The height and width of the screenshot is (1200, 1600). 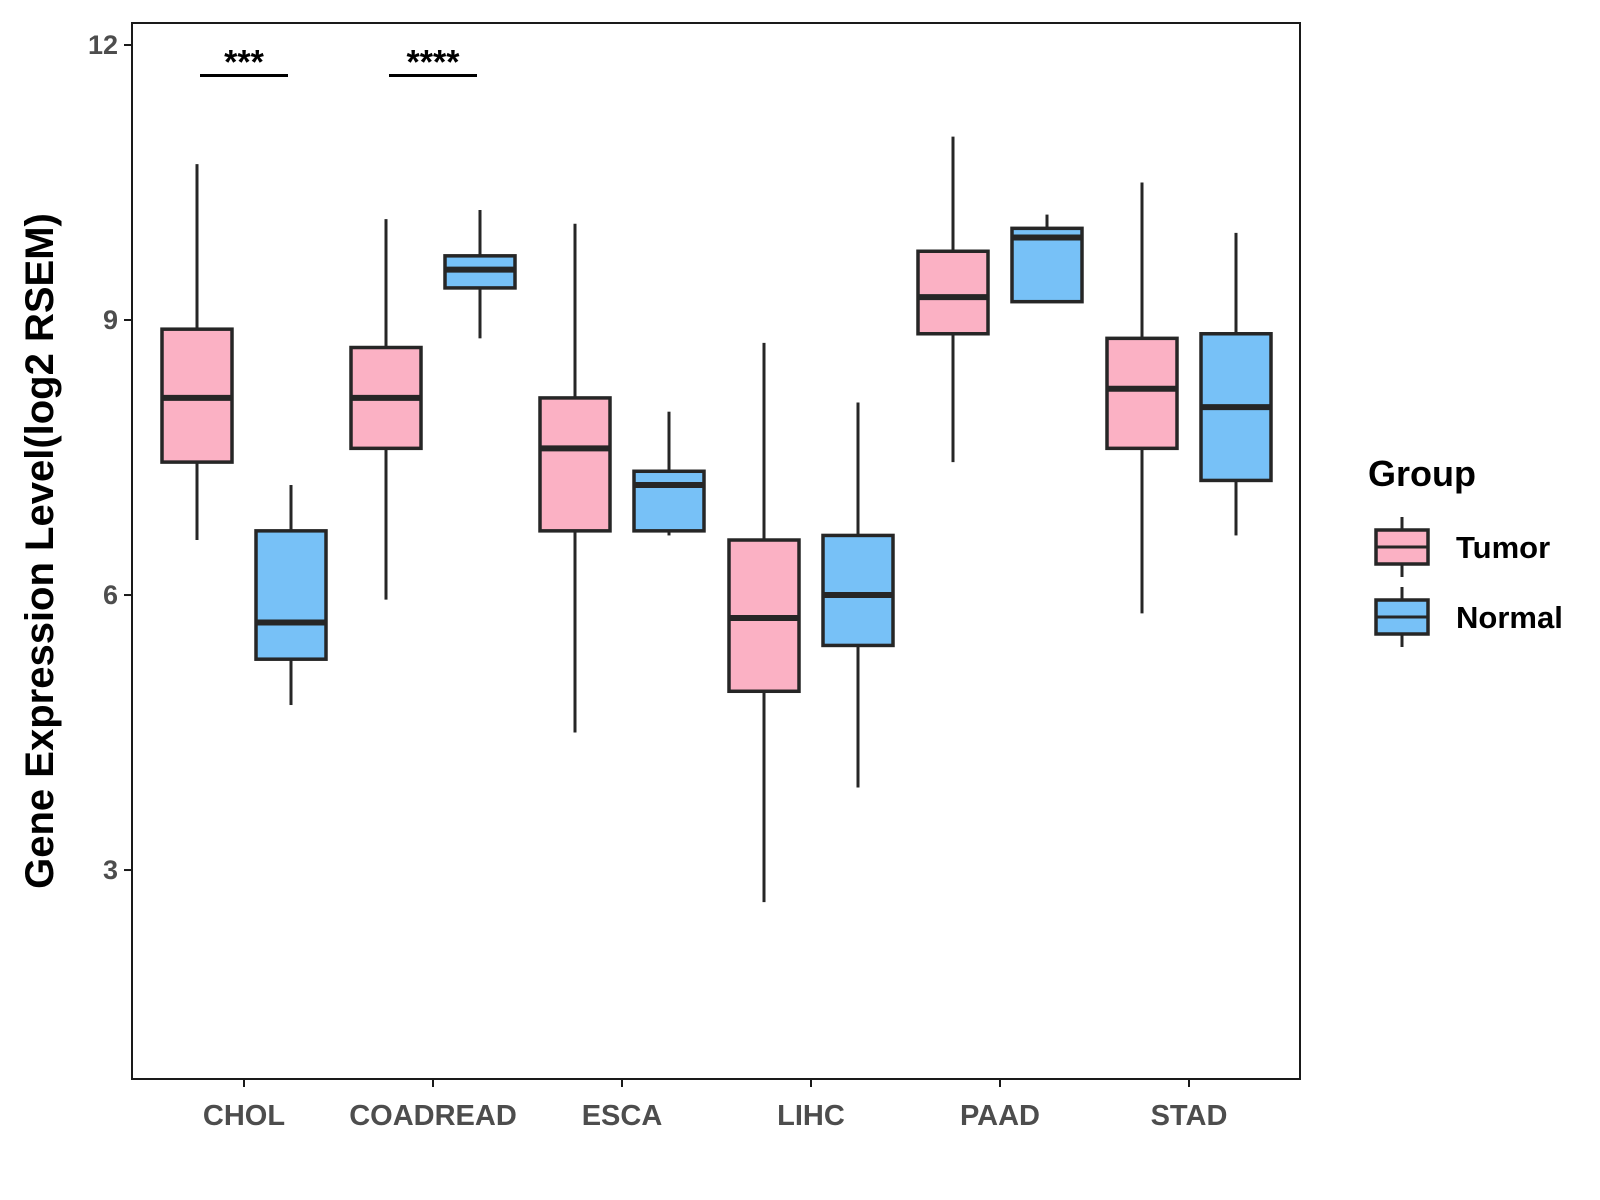 I want to click on box-tumor-paad, so click(x=953, y=299).